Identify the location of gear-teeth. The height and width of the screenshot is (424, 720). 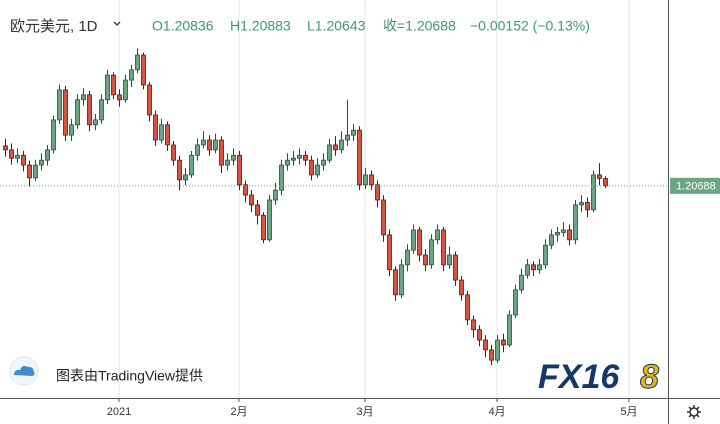
(694, 412).